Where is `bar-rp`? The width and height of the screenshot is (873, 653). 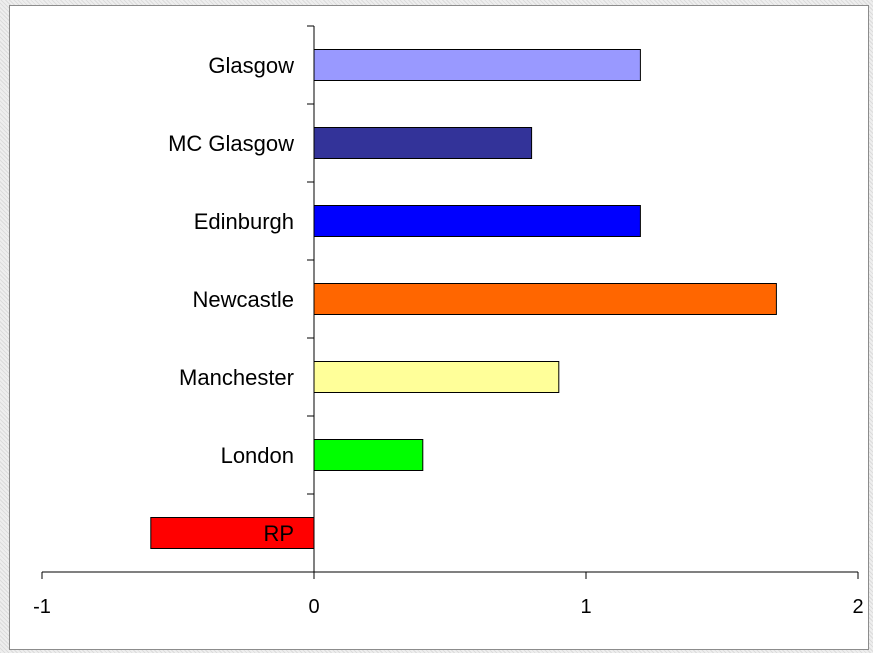
bar-rp is located at coordinates (232, 533).